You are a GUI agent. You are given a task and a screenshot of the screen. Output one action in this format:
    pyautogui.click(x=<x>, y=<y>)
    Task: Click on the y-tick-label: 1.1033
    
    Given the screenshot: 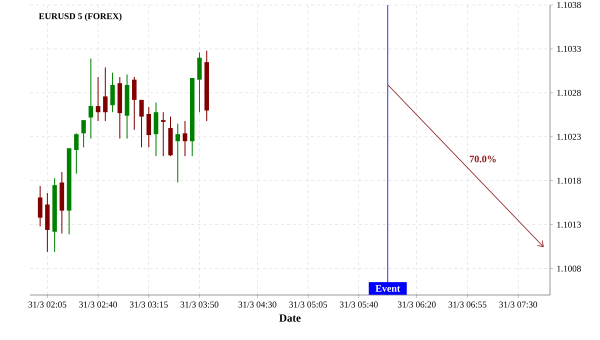 What is the action you would take?
    pyautogui.click(x=569, y=49)
    